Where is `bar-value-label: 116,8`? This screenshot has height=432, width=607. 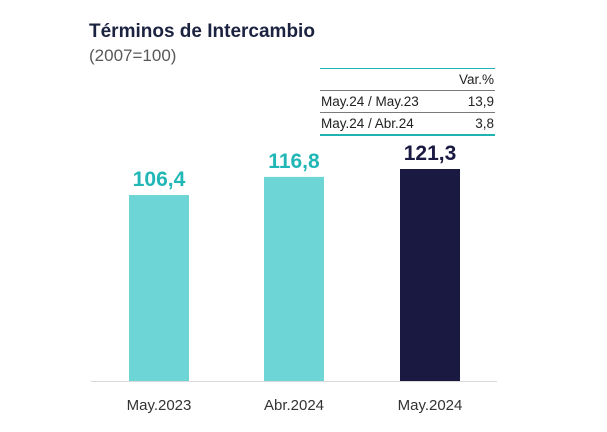
bar-value-label: 116,8 is located at coordinates (294, 161).